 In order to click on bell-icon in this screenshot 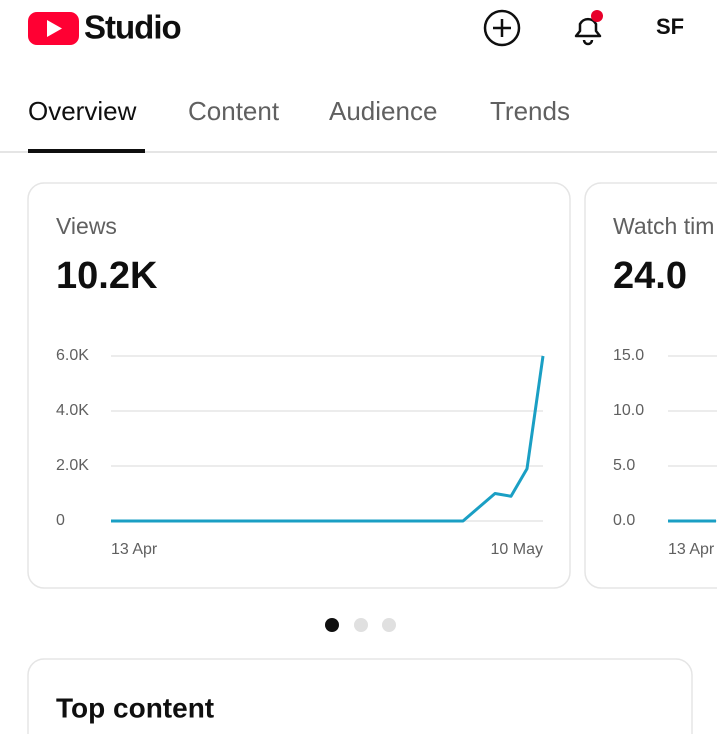, I will do `click(588, 27)`.